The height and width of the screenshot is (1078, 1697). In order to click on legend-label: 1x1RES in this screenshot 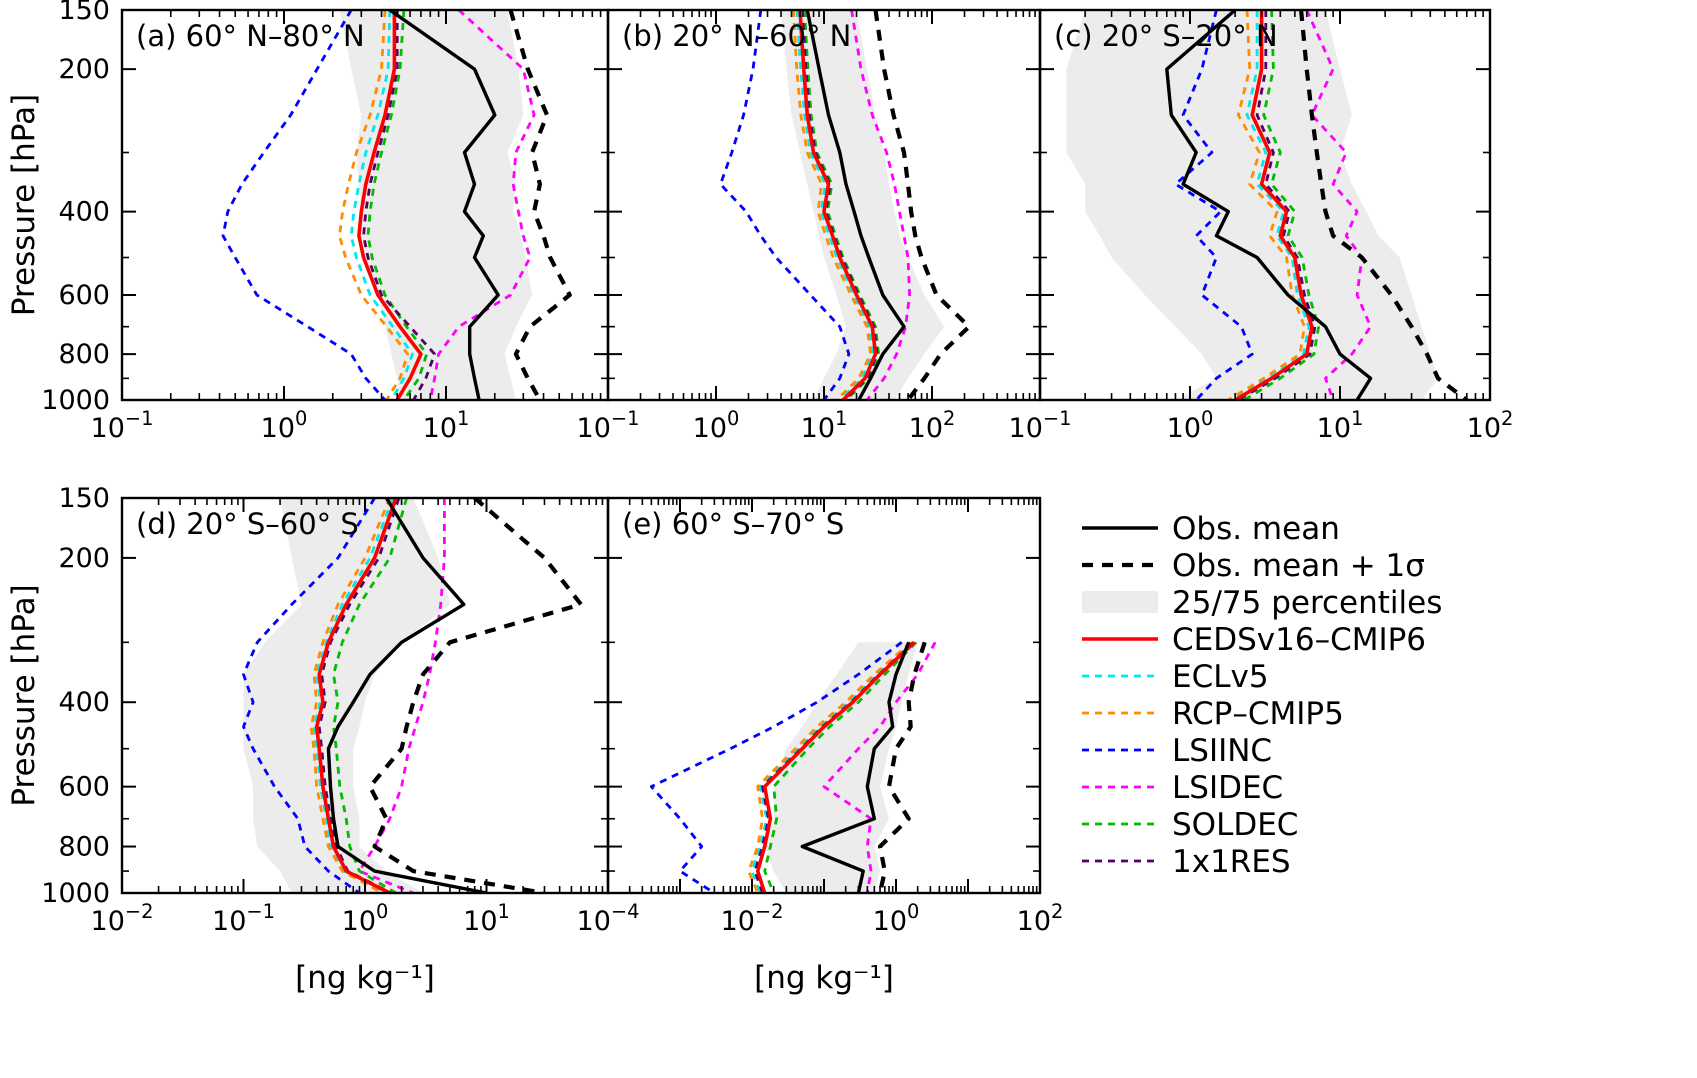, I will do `click(1231, 862)`.